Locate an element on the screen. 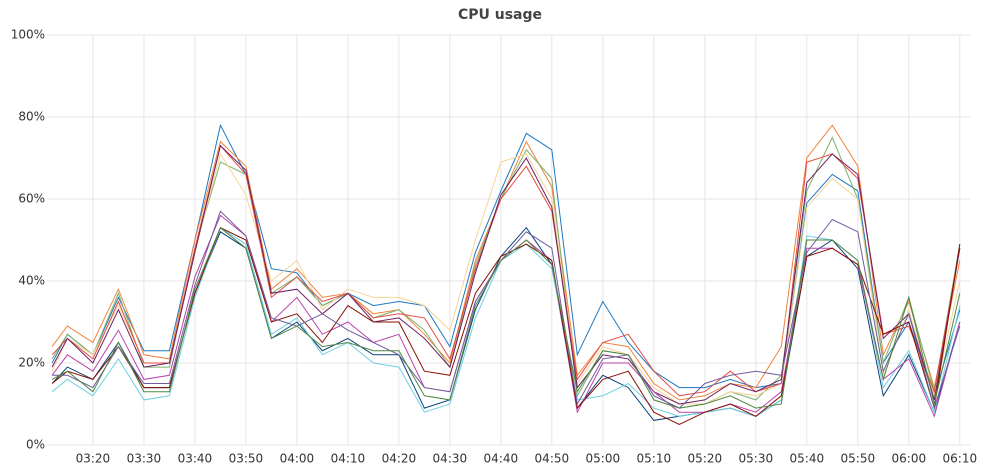  x-tick-label: 05:50 is located at coordinates (858, 459).